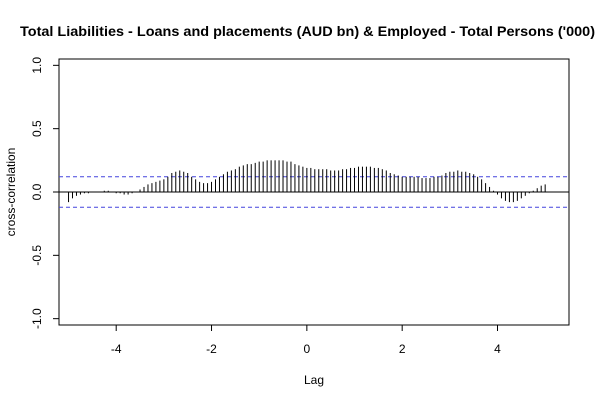 Image resolution: width=600 pixels, height=400 pixels. I want to click on x-axis: -4 -2 0 2 4, so click(306, 340).